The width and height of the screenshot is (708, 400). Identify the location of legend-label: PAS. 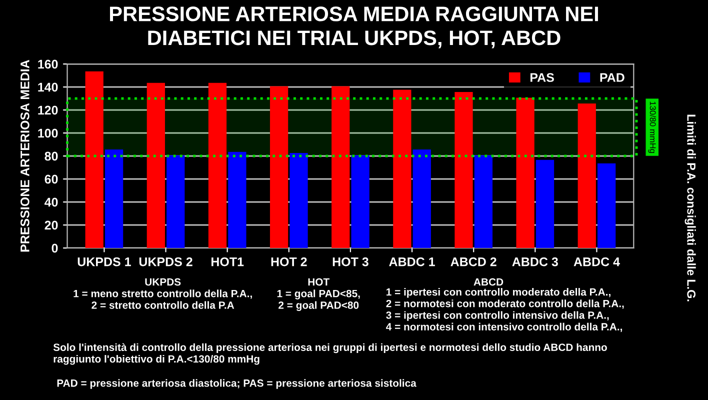
(542, 77).